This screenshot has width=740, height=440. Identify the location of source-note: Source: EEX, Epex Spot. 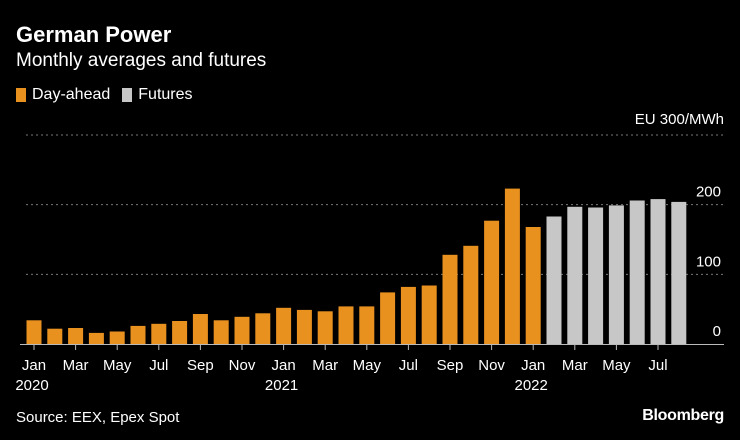
(98, 417).